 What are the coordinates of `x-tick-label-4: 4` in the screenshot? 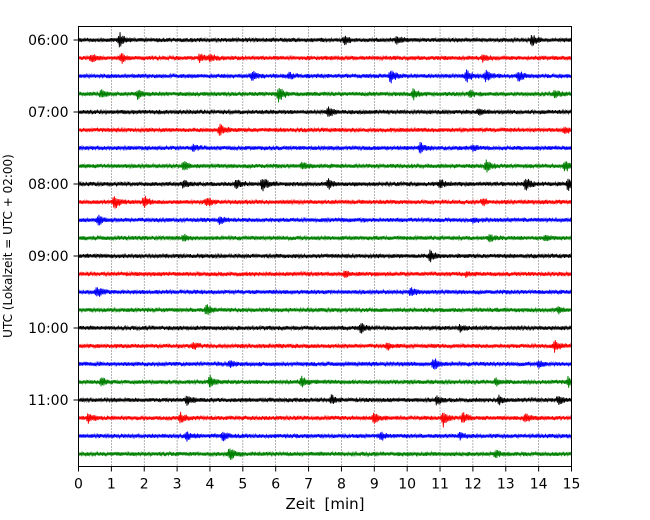 It's located at (210, 485).